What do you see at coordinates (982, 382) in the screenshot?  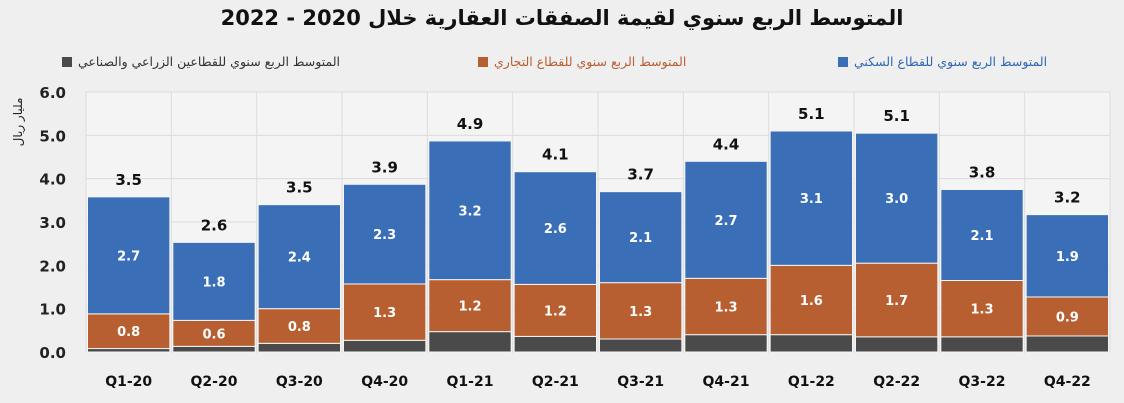 I see `x-tick-label: Q3-22` at bounding box center [982, 382].